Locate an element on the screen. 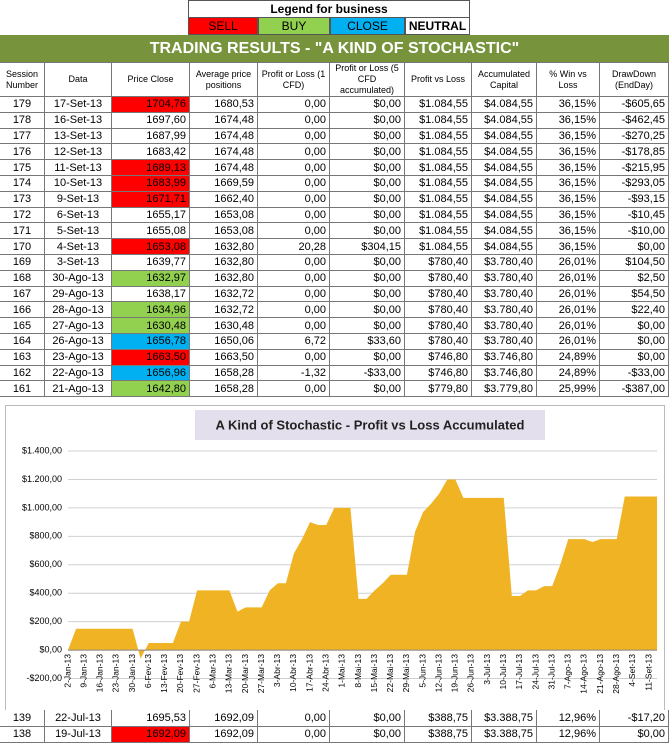 Image resolution: width=669 pixels, height=743 pixels. table-cell: 169 is located at coordinates (22, 263).